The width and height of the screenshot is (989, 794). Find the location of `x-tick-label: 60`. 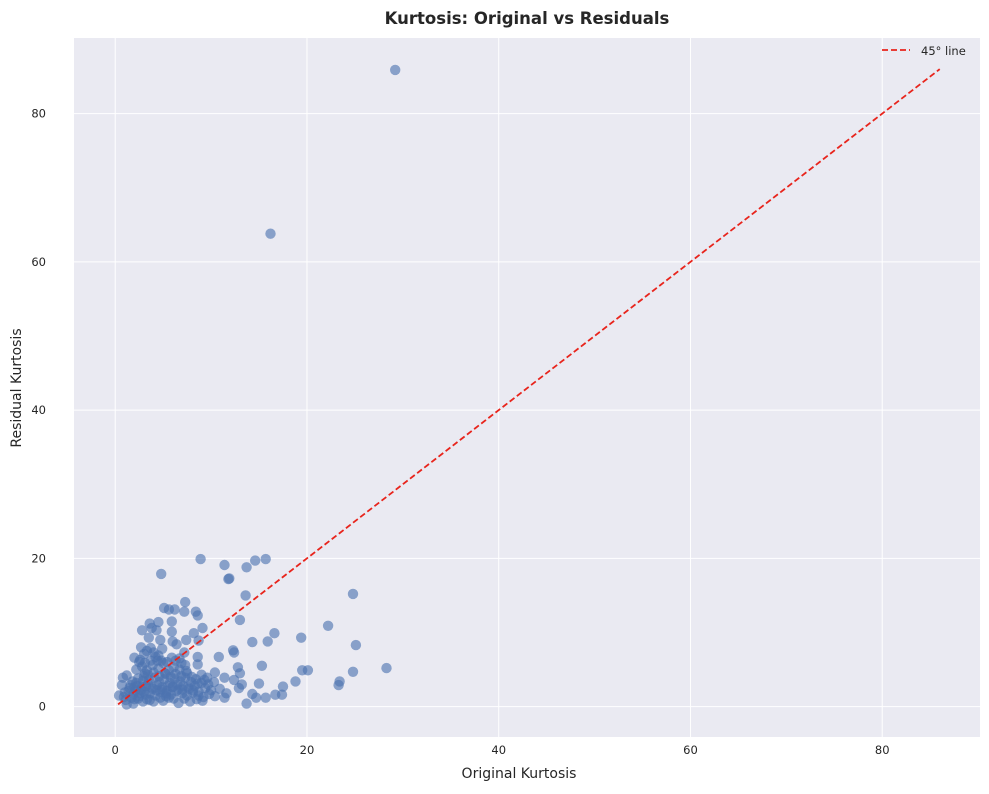

x-tick-label: 60 is located at coordinates (690, 750).